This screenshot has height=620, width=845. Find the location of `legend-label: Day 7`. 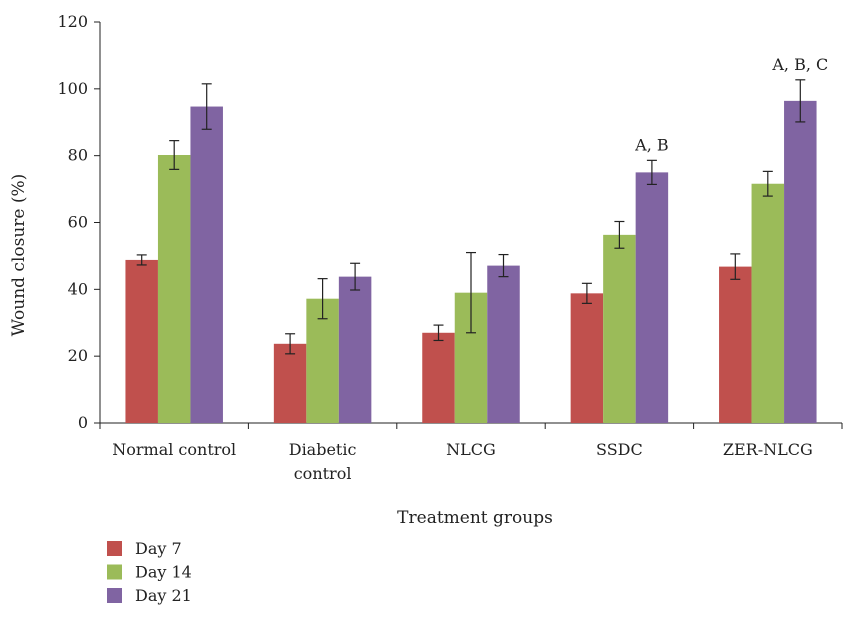

legend-label: Day 7 is located at coordinates (158, 548).